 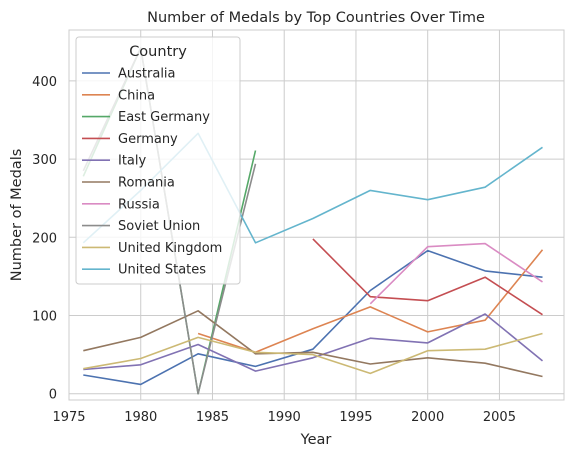 I want to click on legend-label-east-germany: East Germany, so click(x=164, y=117).